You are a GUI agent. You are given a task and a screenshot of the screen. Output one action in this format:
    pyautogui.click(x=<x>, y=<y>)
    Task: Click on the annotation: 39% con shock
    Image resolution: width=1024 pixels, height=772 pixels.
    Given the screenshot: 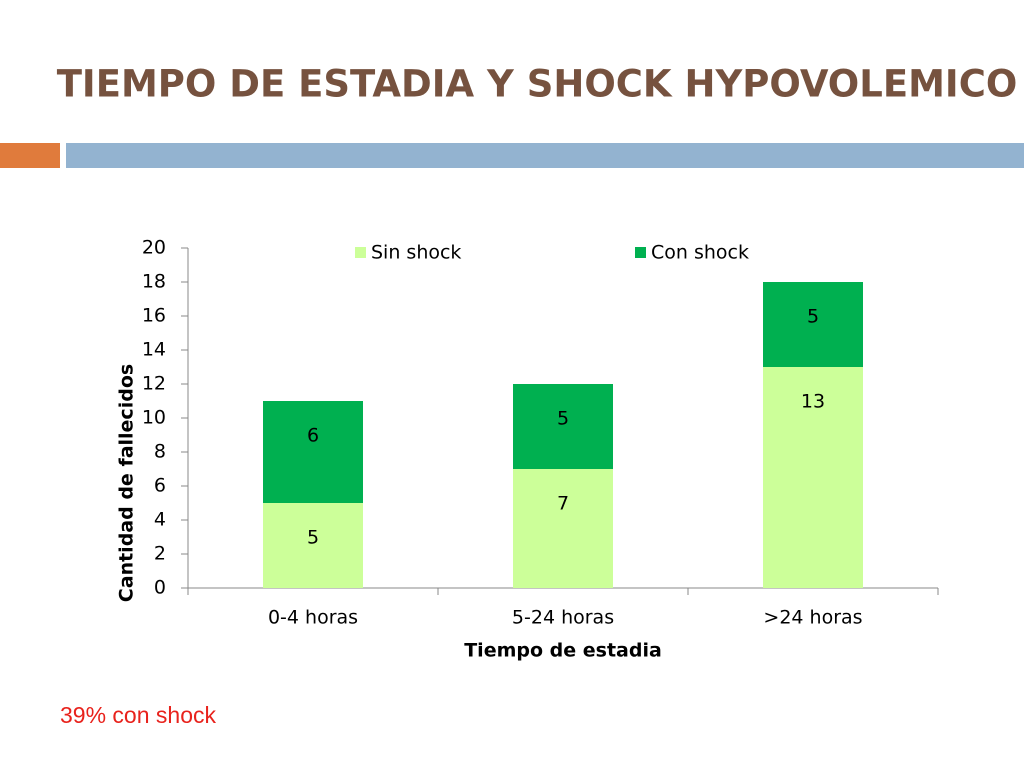 What is the action you would take?
    pyautogui.click(x=138, y=715)
    